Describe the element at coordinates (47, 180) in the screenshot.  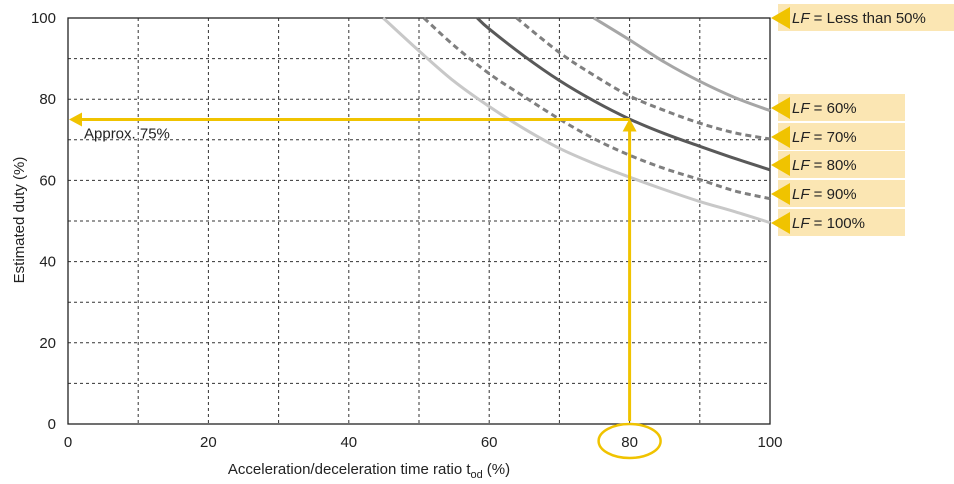
I see `y-tick-label: 60` at that location.